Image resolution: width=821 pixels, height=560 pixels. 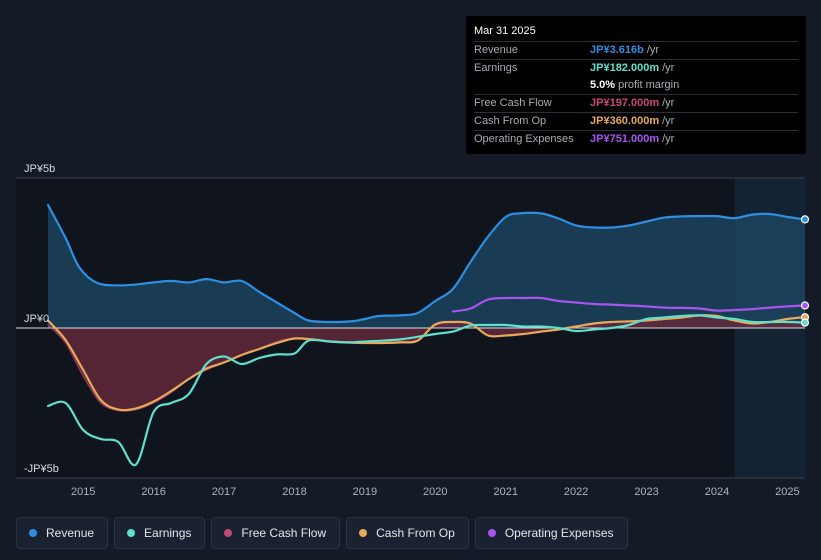 I want to click on tooltip-label: Earnings, so click(x=496, y=68).